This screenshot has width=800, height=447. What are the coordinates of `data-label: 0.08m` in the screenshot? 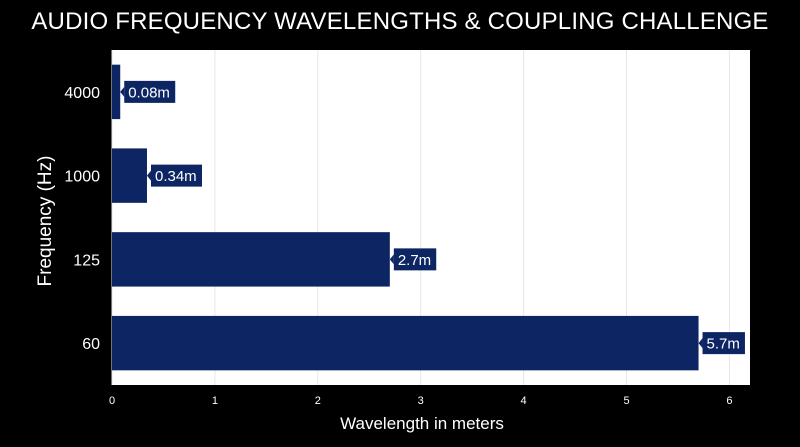 It's located at (149, 92).